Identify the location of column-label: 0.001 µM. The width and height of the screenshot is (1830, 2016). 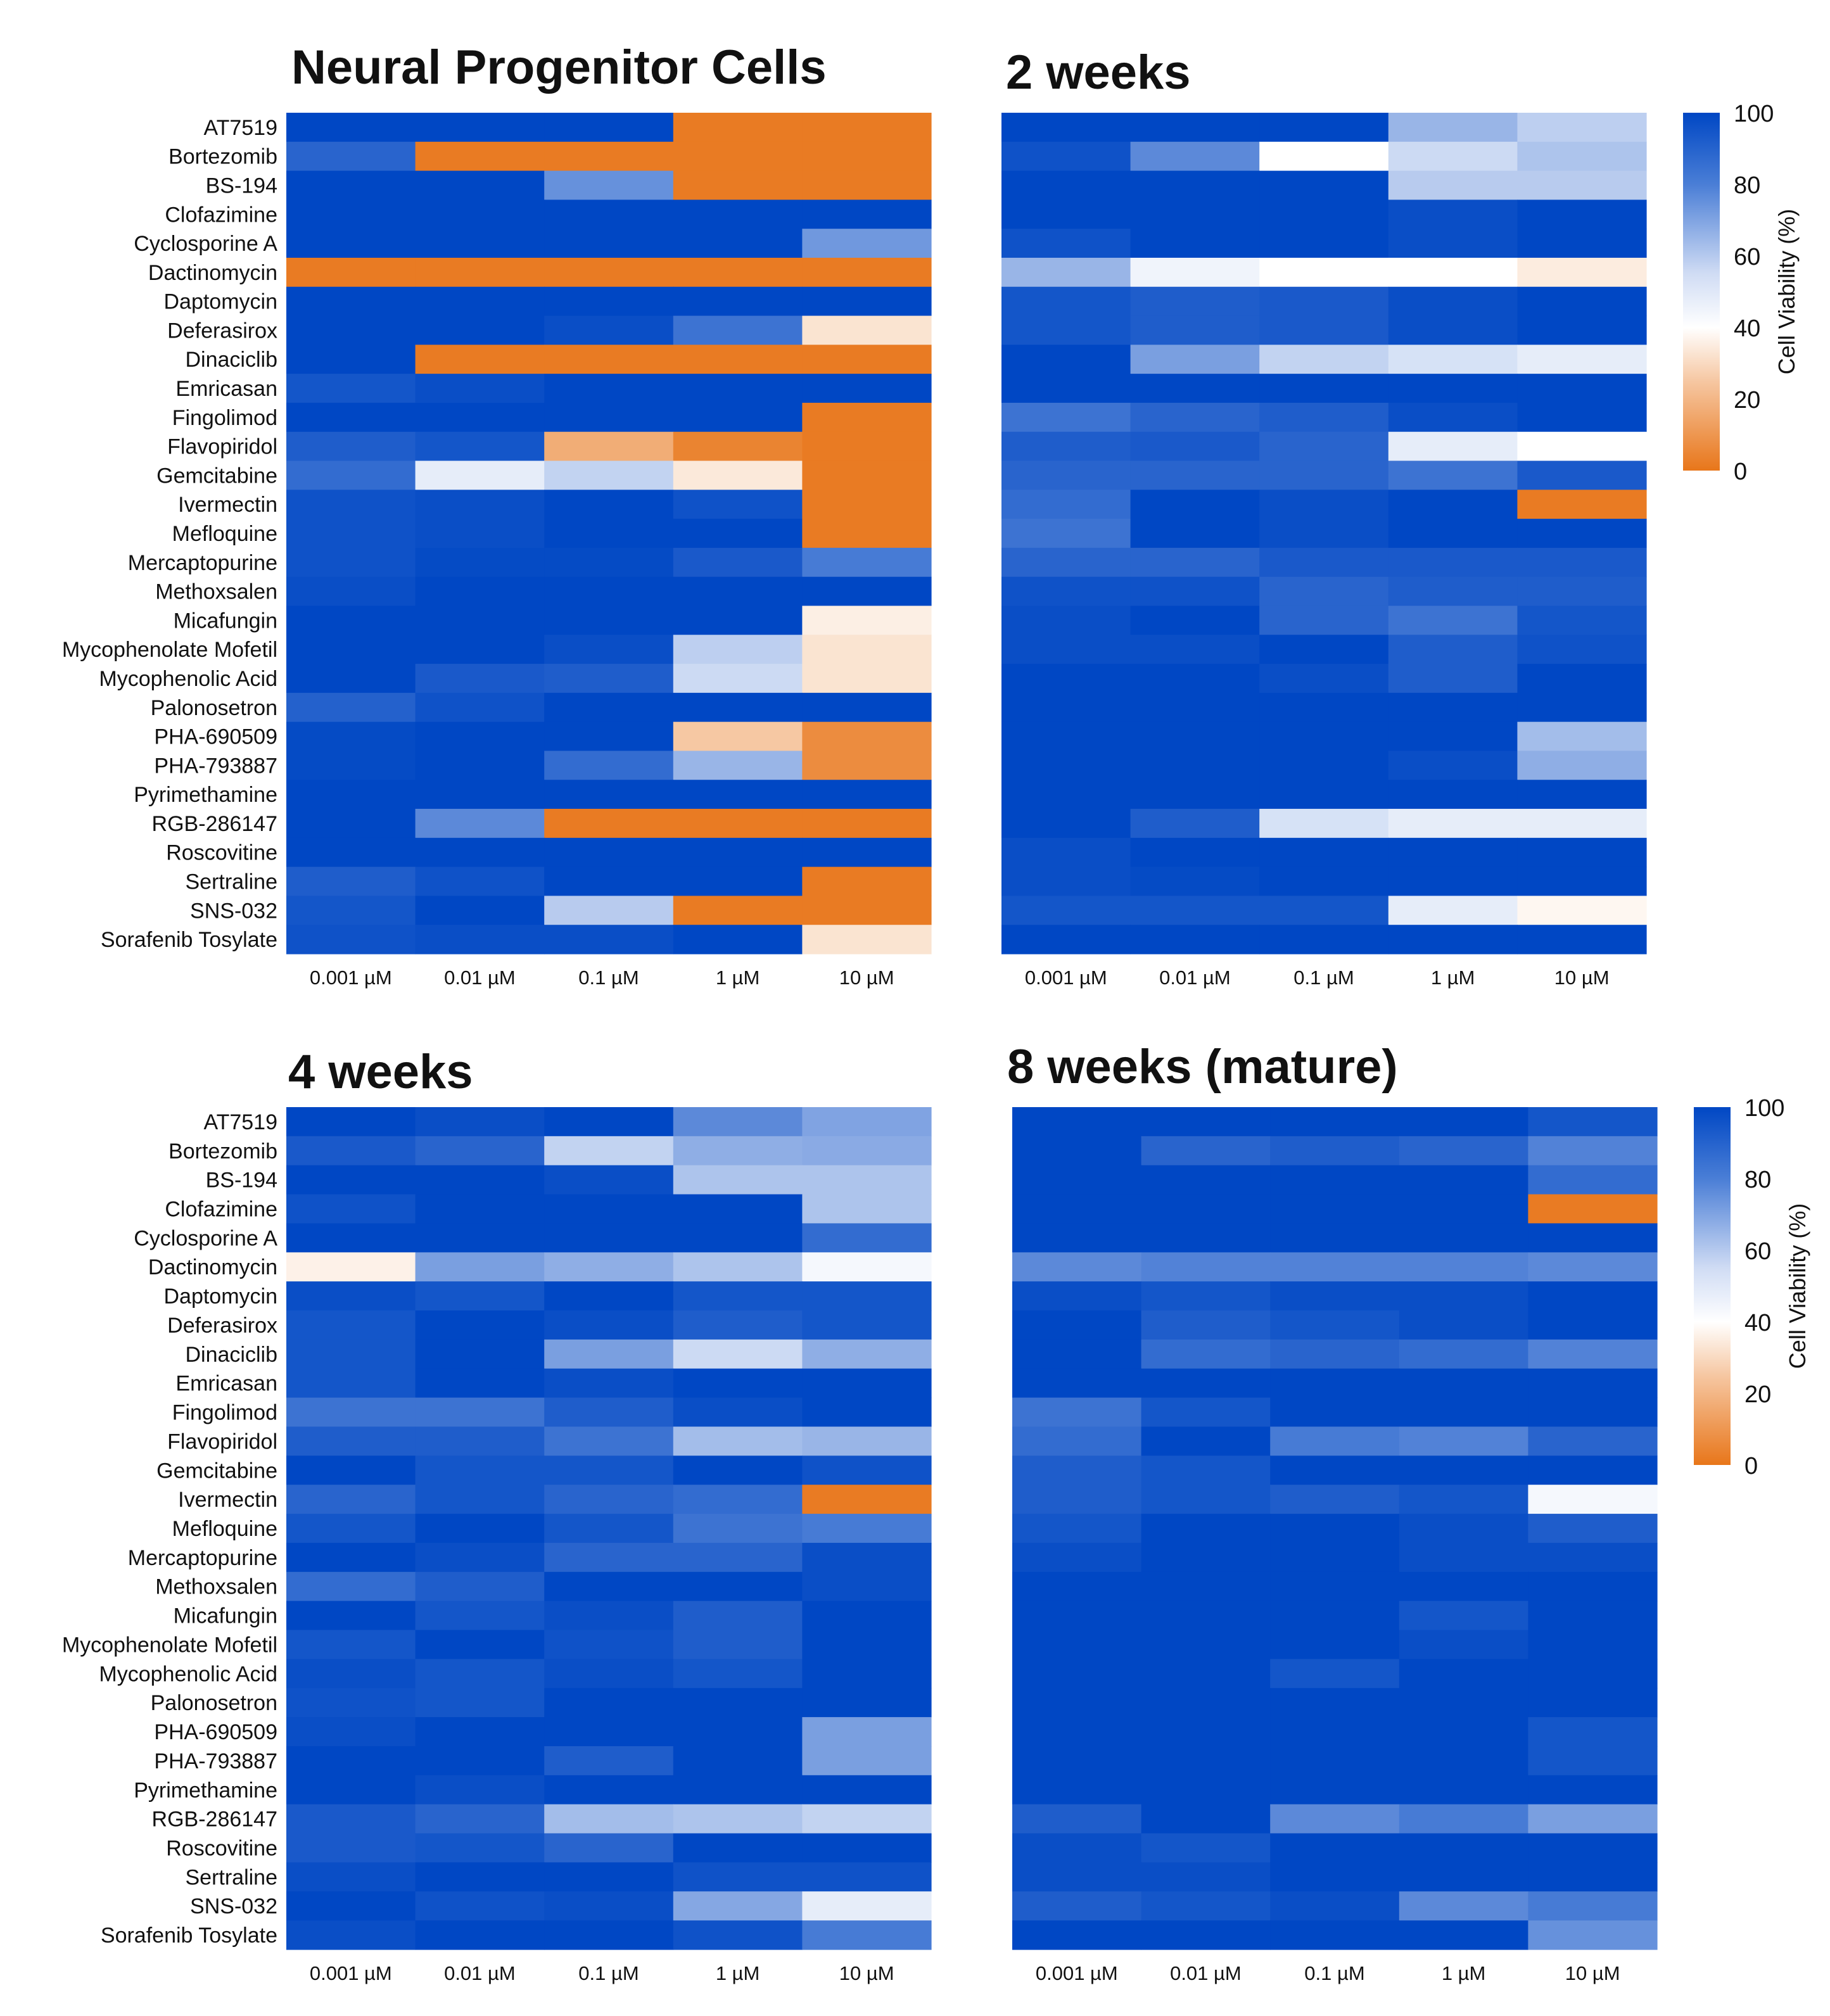
(351, 978).